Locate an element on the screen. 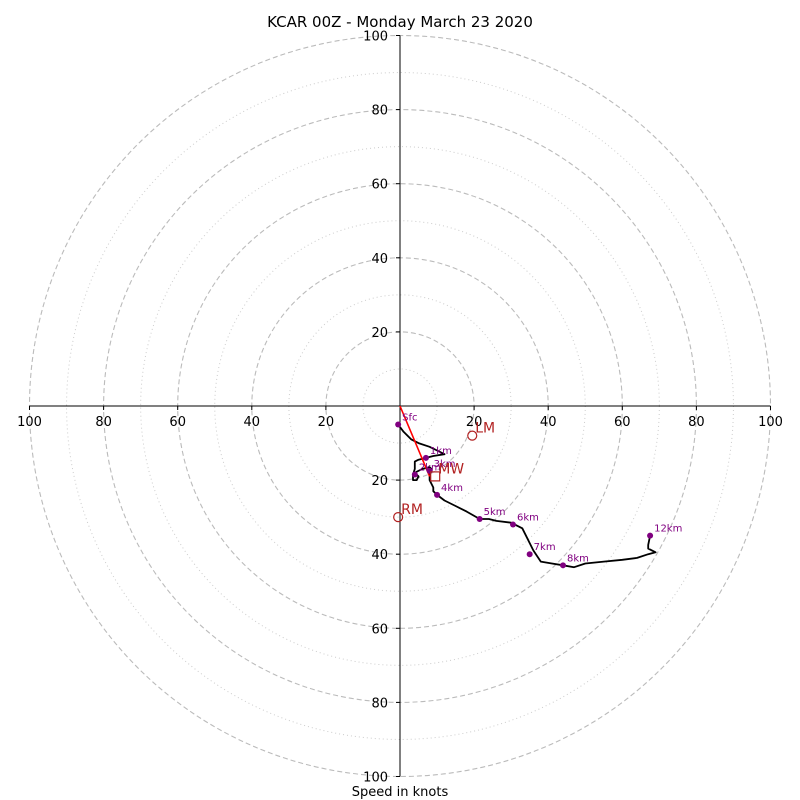 This screenshot has height=800, width=800. shear-vector is located at coordinates (415, 441).